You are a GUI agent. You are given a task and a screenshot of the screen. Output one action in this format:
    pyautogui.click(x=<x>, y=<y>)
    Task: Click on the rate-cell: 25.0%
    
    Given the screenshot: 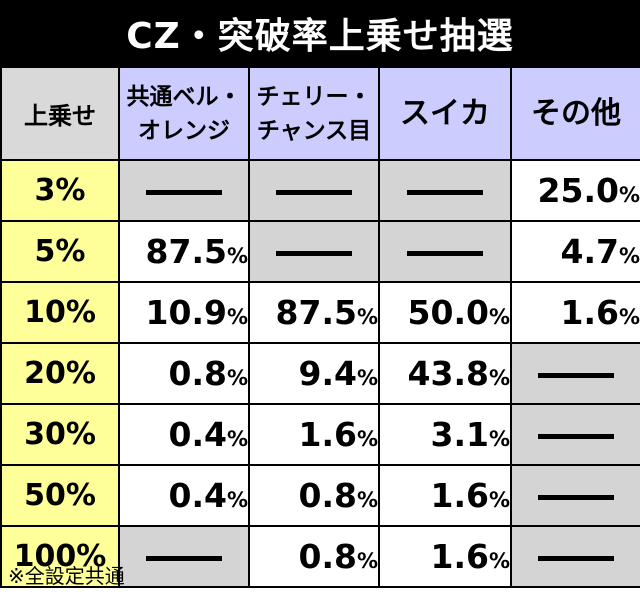 What is the action you would take?
    pyautogui.click(x=575, y=190)
    